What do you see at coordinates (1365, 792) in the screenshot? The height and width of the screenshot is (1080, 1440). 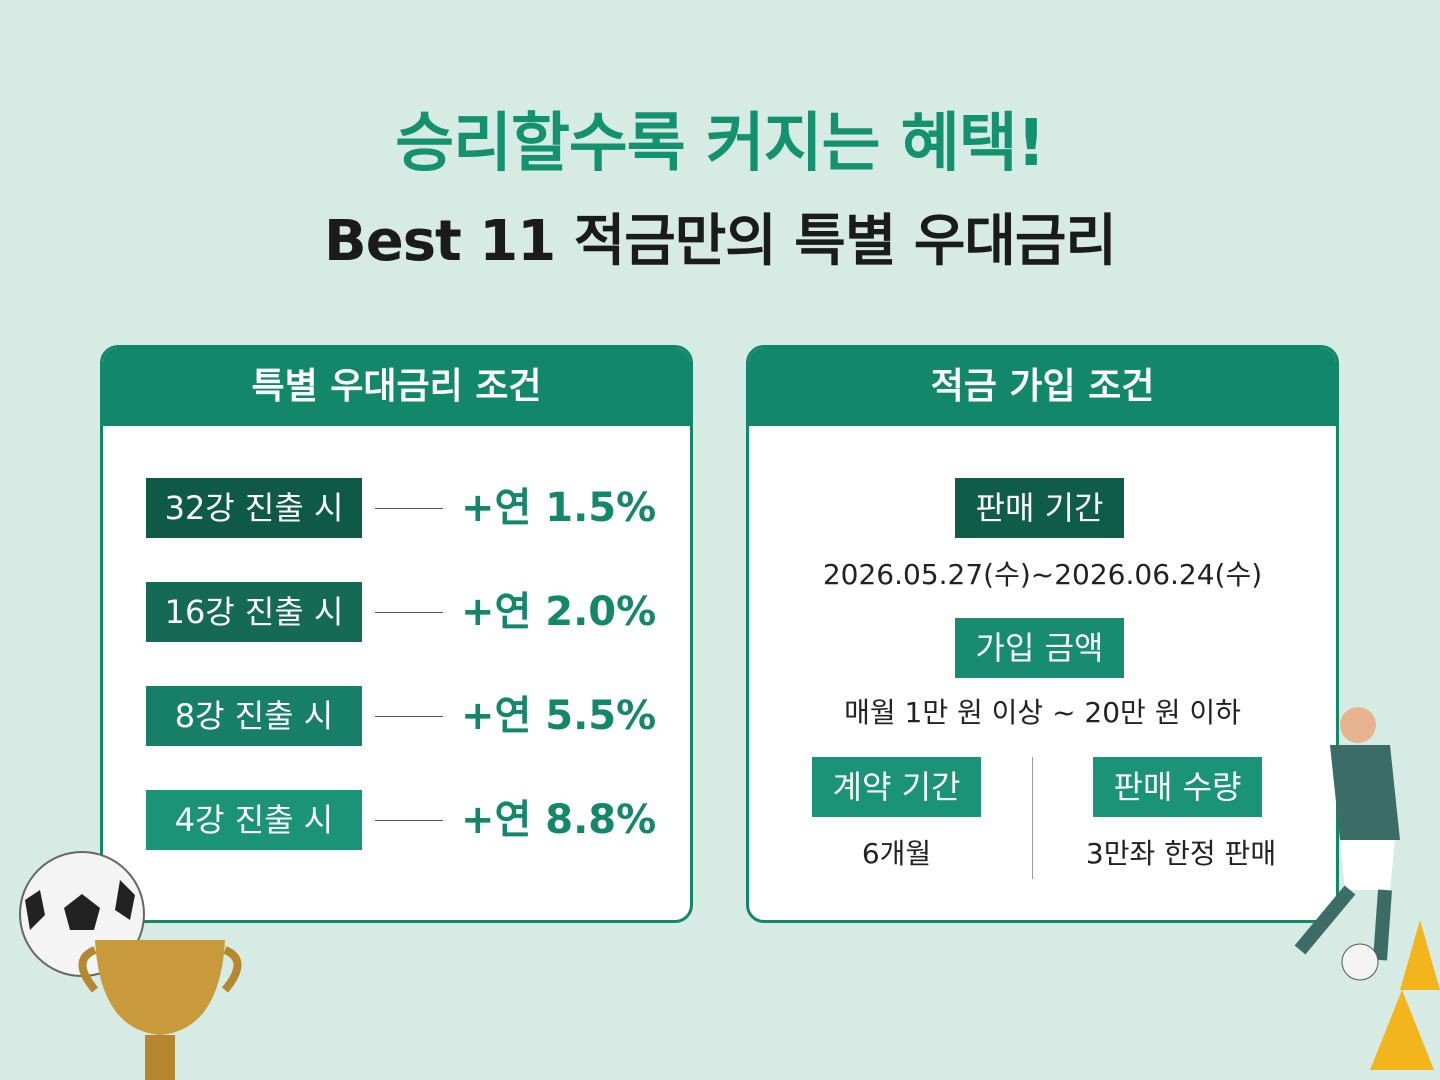 I see `player-shirt` at bounding box center [1365, 792].